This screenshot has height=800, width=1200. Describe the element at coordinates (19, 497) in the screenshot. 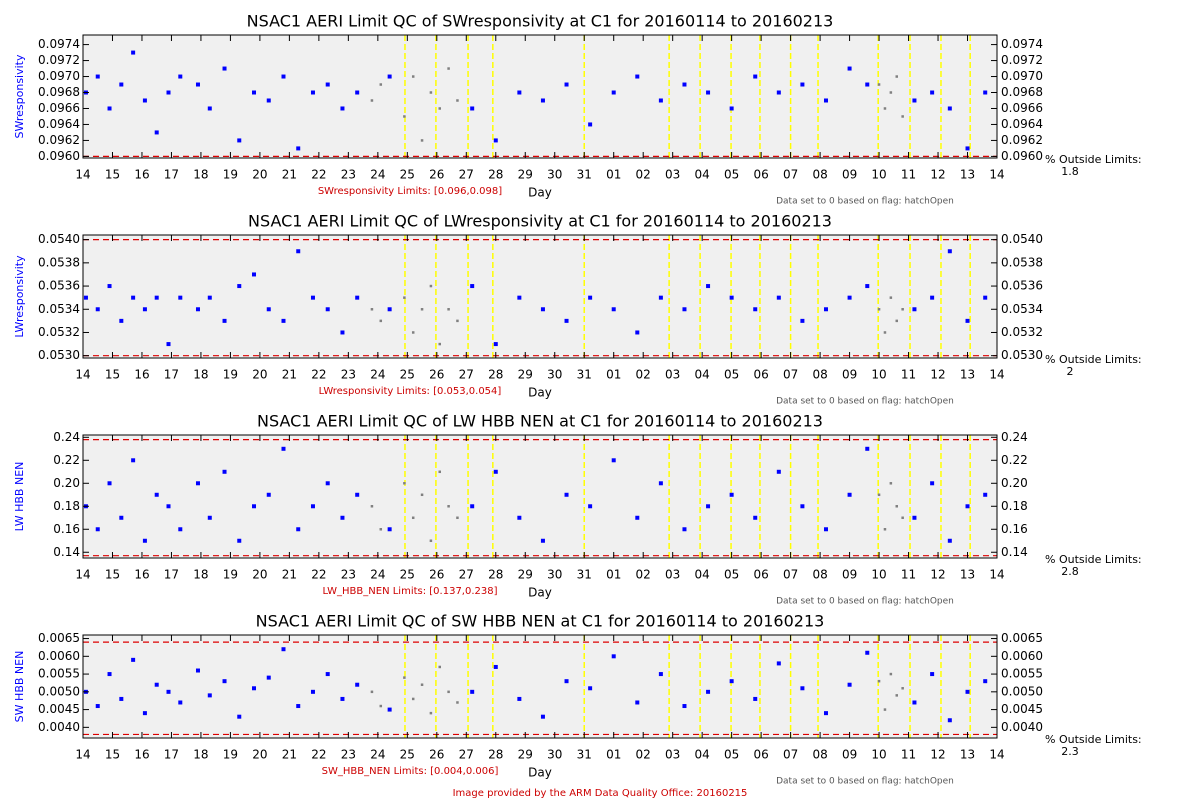

I see `y-axis-label: LW HBB NEN` at that location.